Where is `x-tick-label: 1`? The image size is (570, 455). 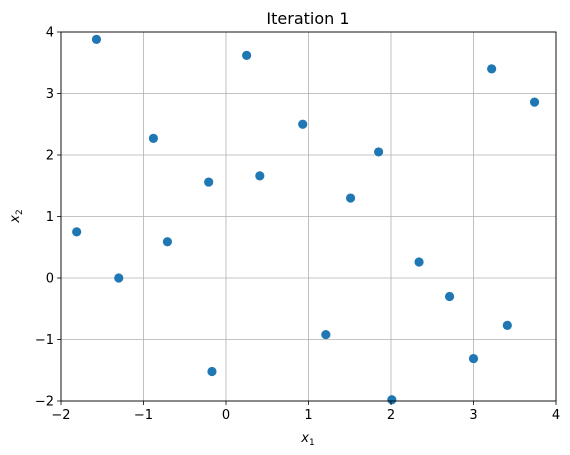 x-tick-label: 1 is located at coordinates (308, 415).